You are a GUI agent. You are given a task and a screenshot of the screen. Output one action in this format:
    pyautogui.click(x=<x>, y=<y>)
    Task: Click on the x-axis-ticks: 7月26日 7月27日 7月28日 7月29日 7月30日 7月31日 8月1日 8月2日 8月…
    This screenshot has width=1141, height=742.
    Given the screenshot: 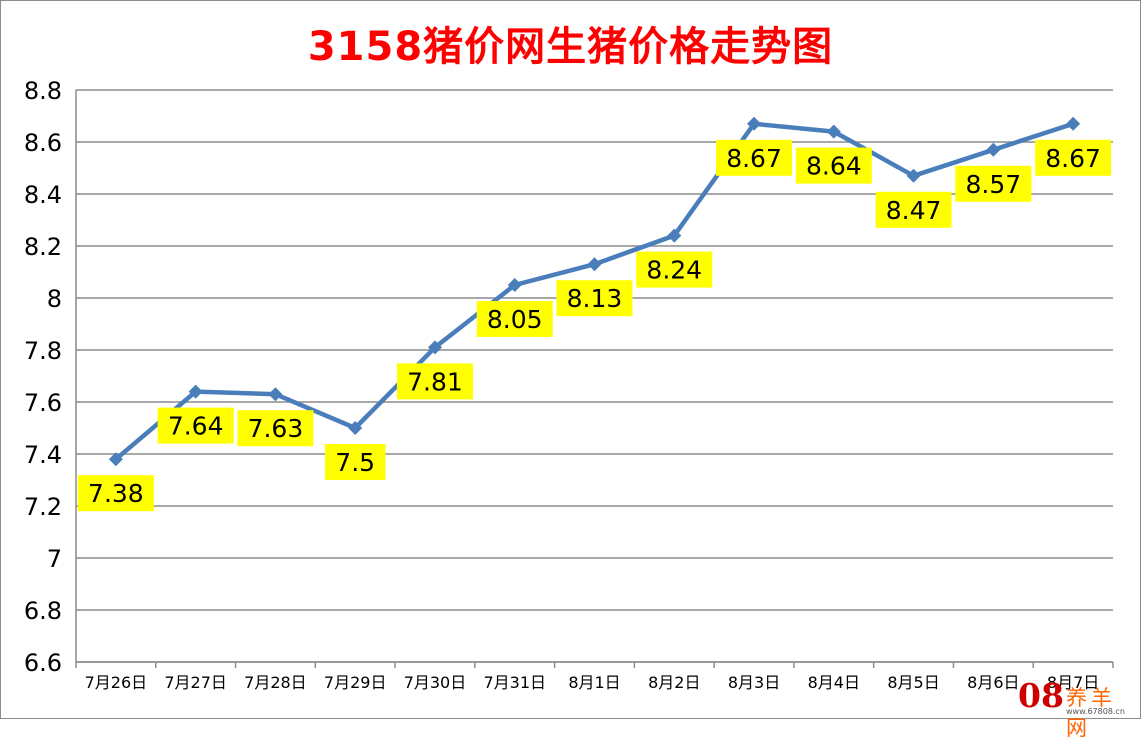 What is the action you would take?
    pyautogui.click(x=592, y=682)
    